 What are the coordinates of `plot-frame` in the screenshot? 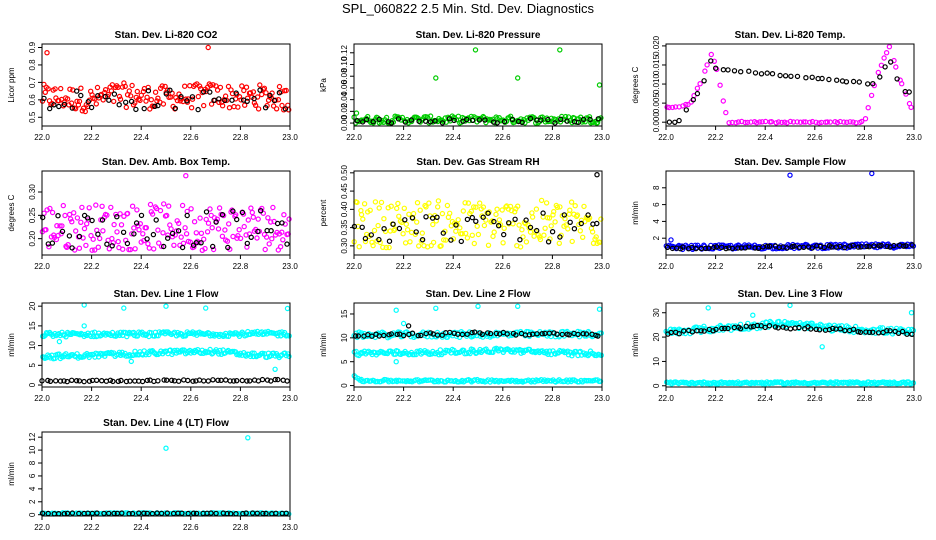 It's located at (166, 213).